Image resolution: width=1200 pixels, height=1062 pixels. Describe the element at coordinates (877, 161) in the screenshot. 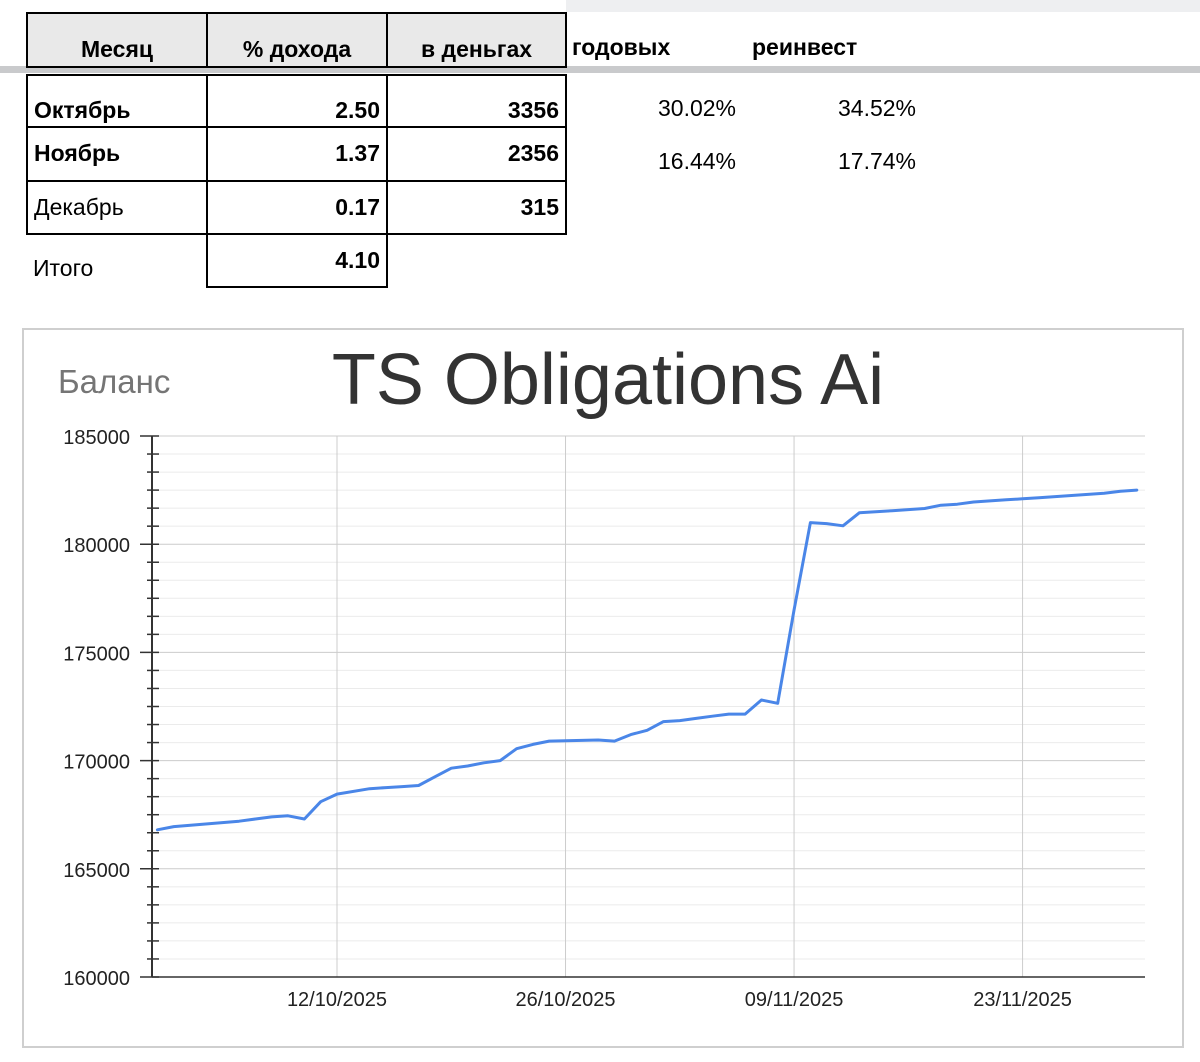

I see `row-november-reinvest: 17.74%` at that location.